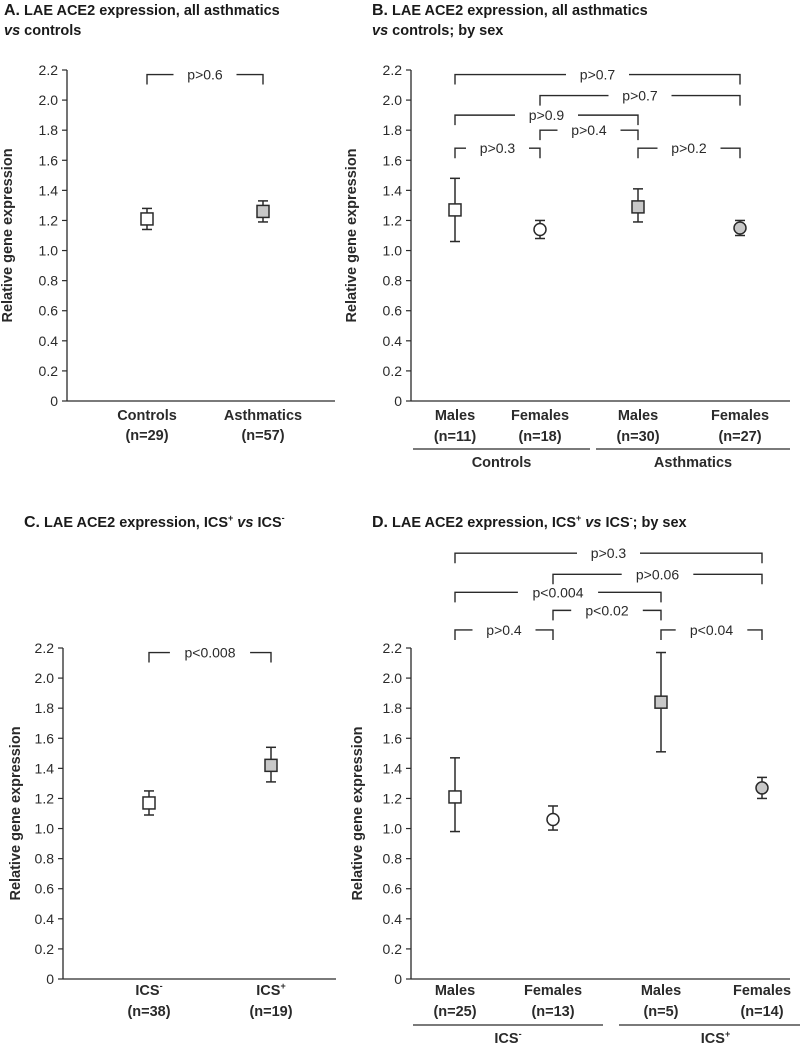 The width and height of the screenshot is (800, 1045). What do you see at coordinates (711, 630) in the screenshot?
I see `p-value-label: p<0.04` at bounding box center [711, 630].